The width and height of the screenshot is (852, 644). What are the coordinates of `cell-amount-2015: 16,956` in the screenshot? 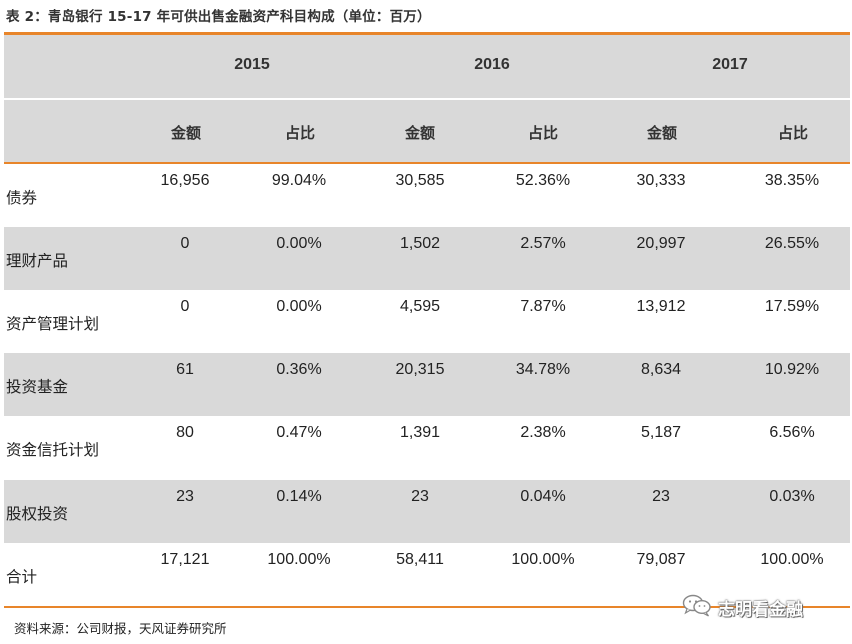 It's located at (185, 180).